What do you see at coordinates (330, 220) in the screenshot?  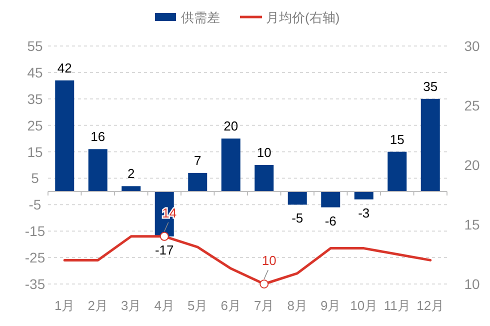 I see `data-label: -6` at bounding box center [330, 220].